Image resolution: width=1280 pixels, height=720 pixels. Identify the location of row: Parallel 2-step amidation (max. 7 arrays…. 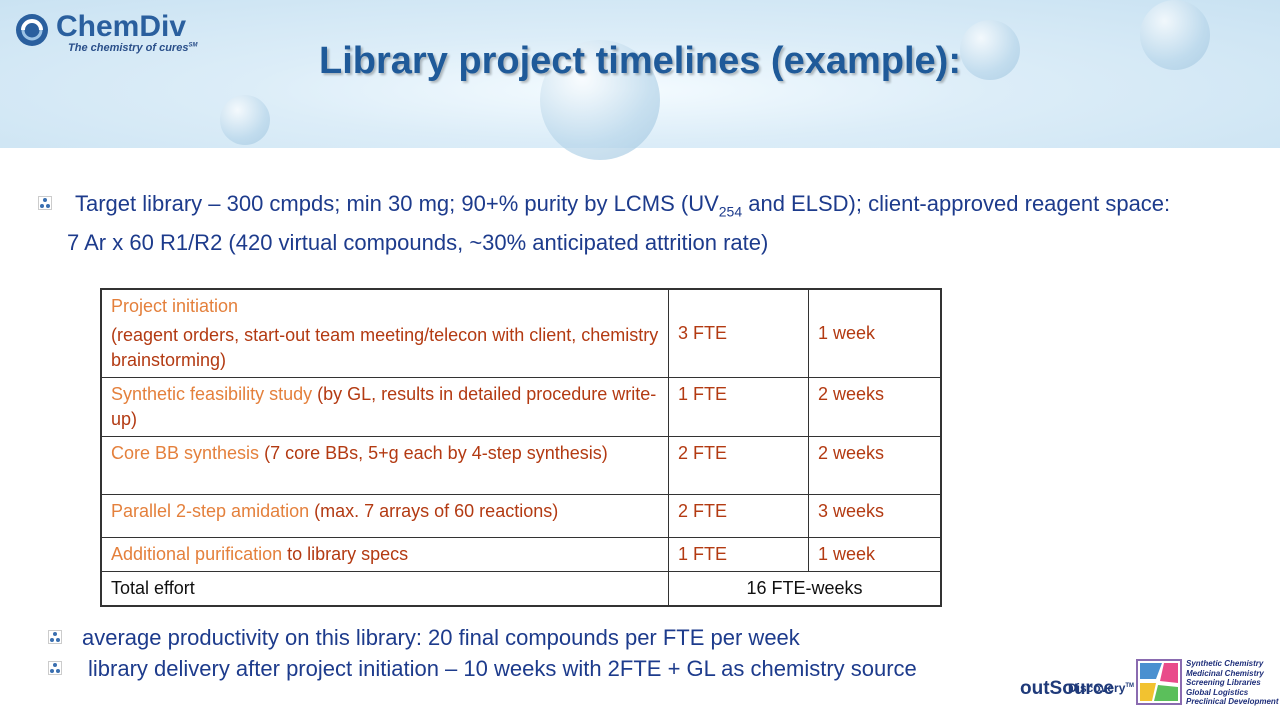
(521, 516).